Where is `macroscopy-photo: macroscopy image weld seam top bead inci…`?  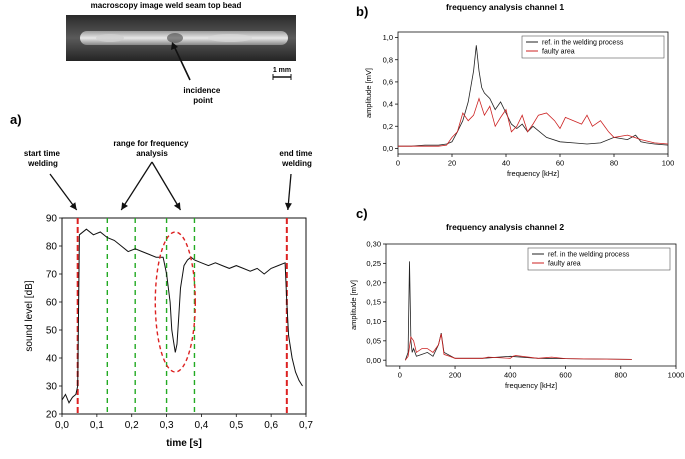 macroscopy-photo: macroscopy image weld seam top bead inci… is located at coordinates (181, 53).